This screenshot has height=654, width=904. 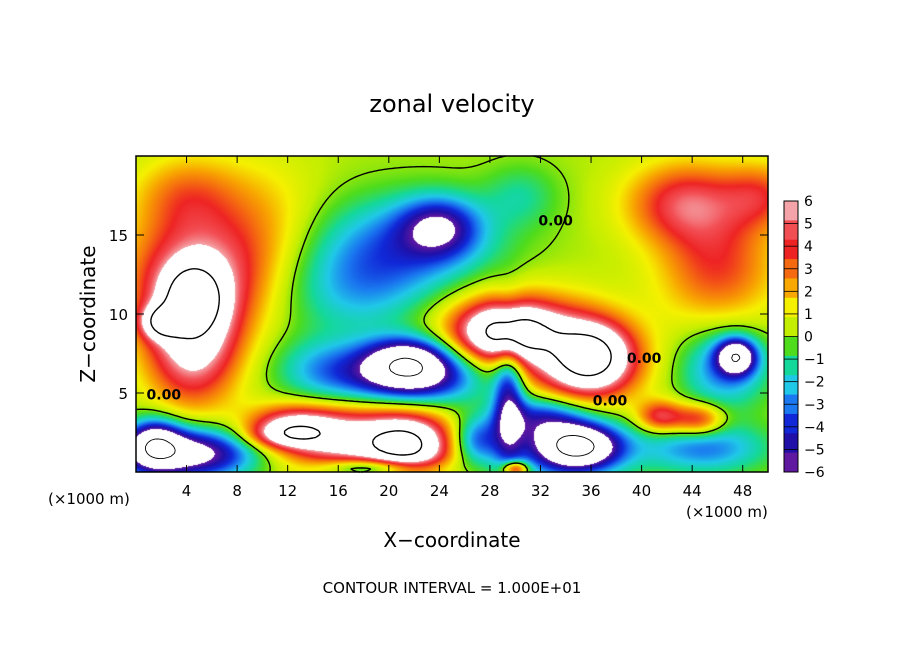 I want to click on x-tick-label: 48, so click(x=742, y=491).